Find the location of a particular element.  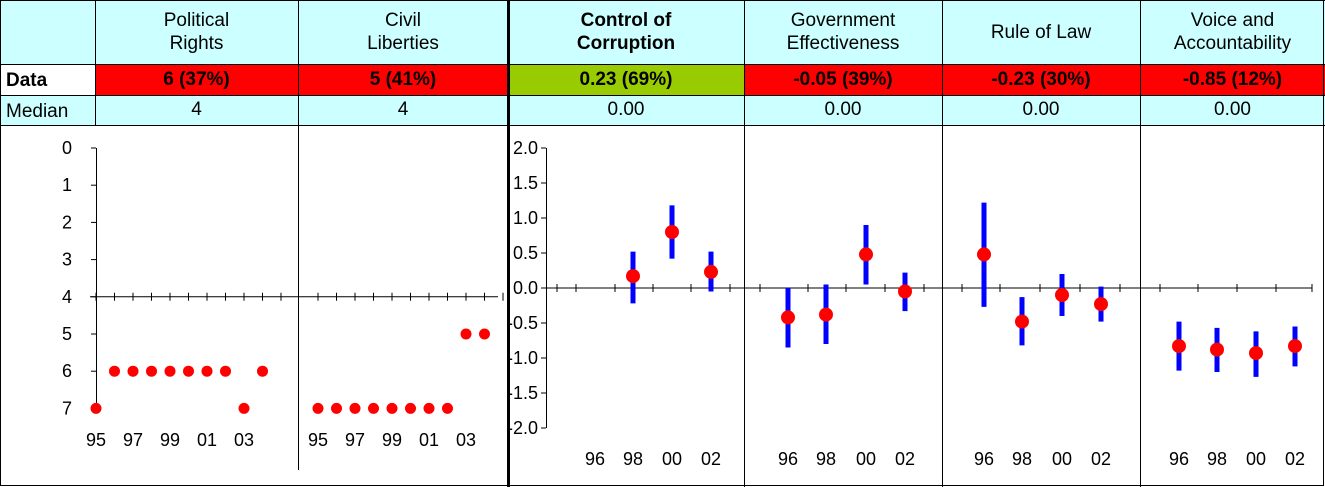

data-value-civil-liberties: 5 (41%) is located at coordinates (403, 79).